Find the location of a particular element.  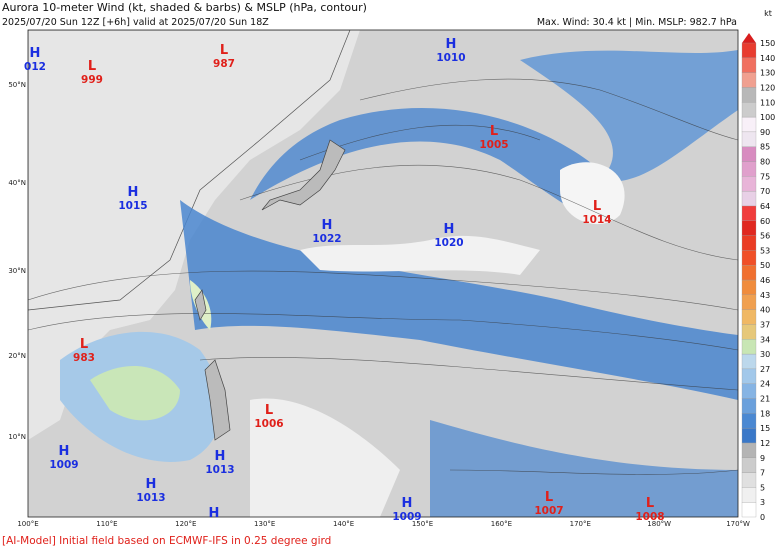

colorbar-label: 120 is located at coordinates (767, 87).